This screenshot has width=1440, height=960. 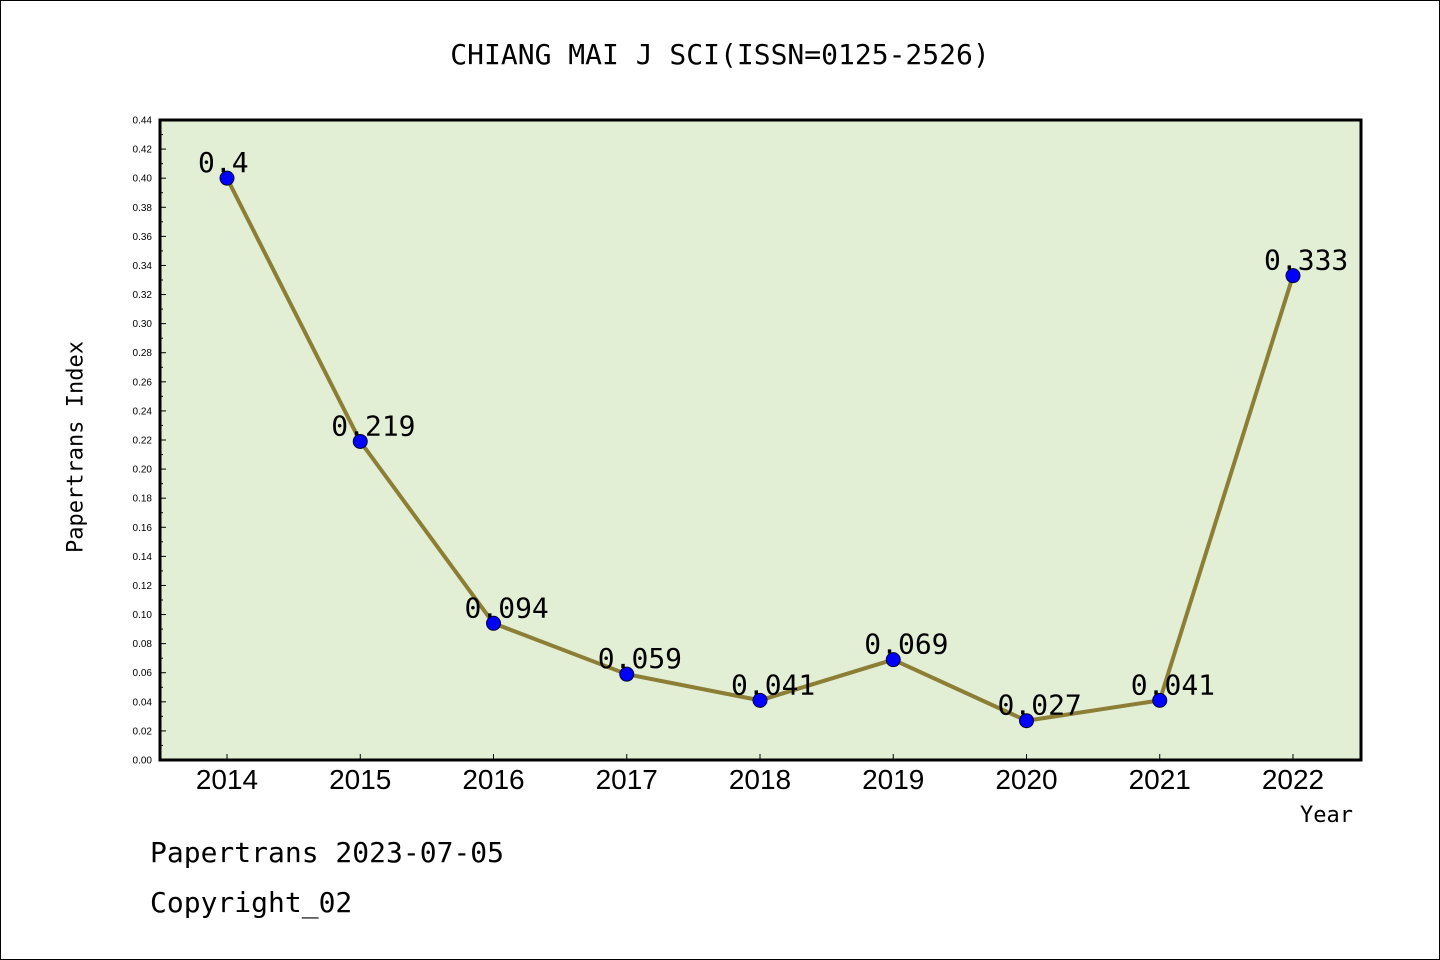 What do you see at coordinates (760, 779) in the screenshot?
I see `x-tick-label: 2018` at bounding box center [760, 779].